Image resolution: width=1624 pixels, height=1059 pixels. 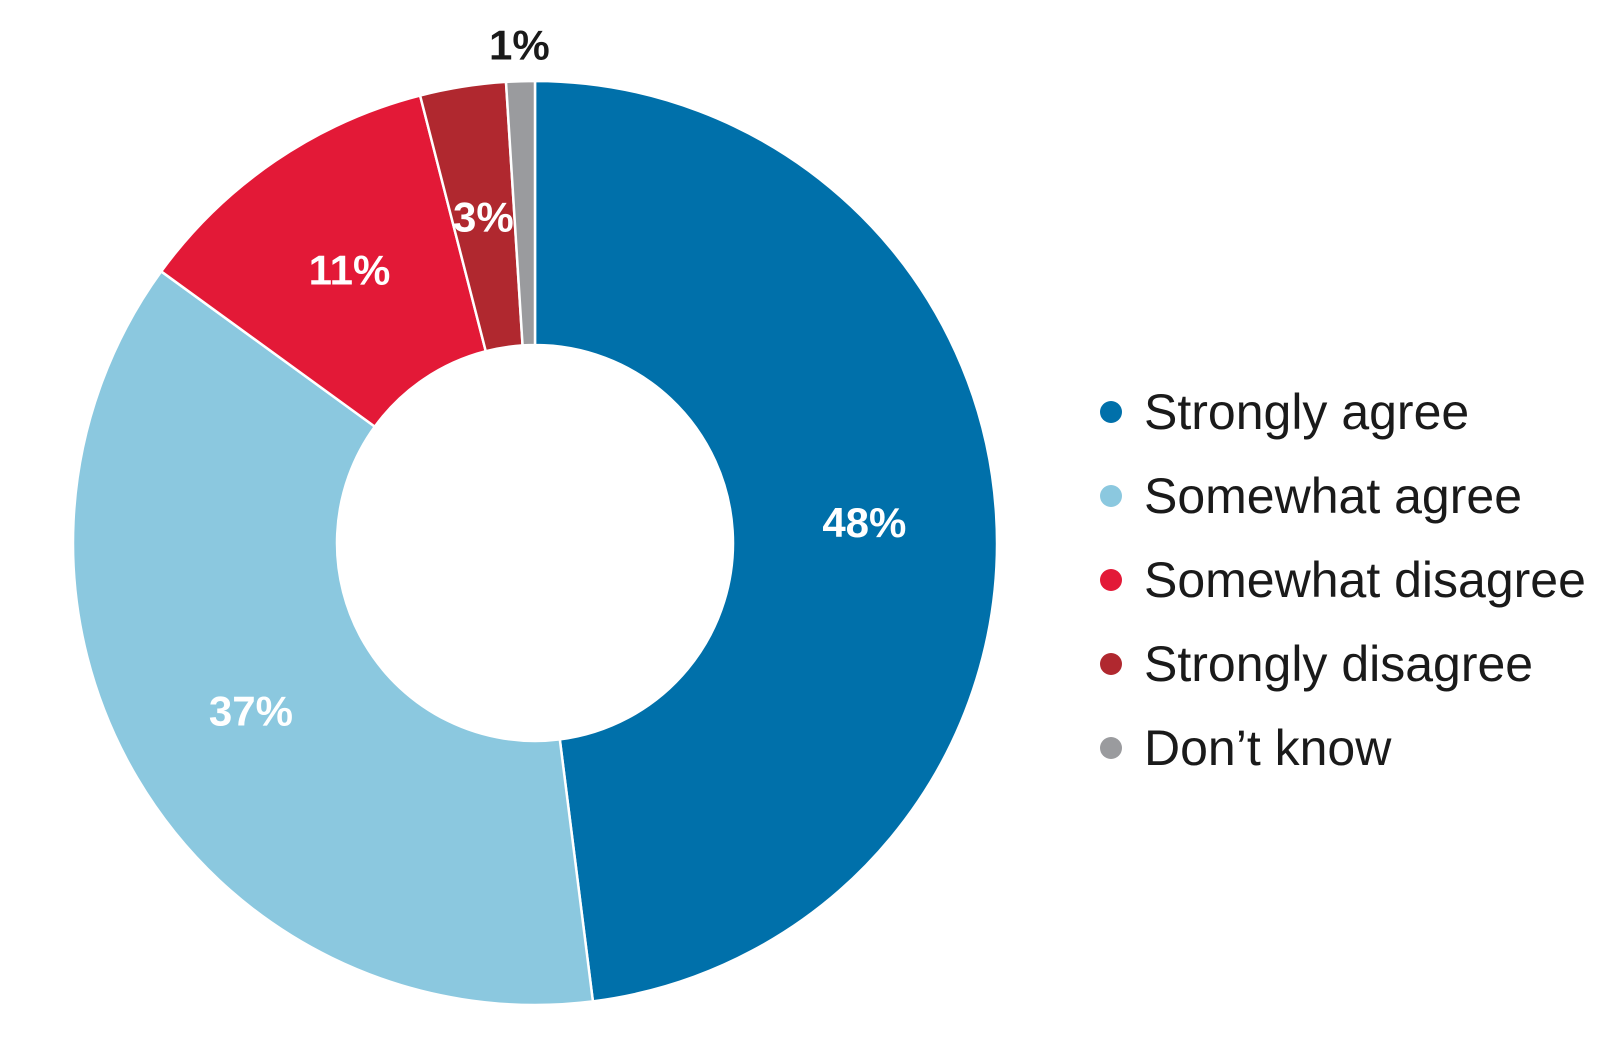 I want to click on slice-label-strongly-disagree: 3%, so click(x=483, y=217).